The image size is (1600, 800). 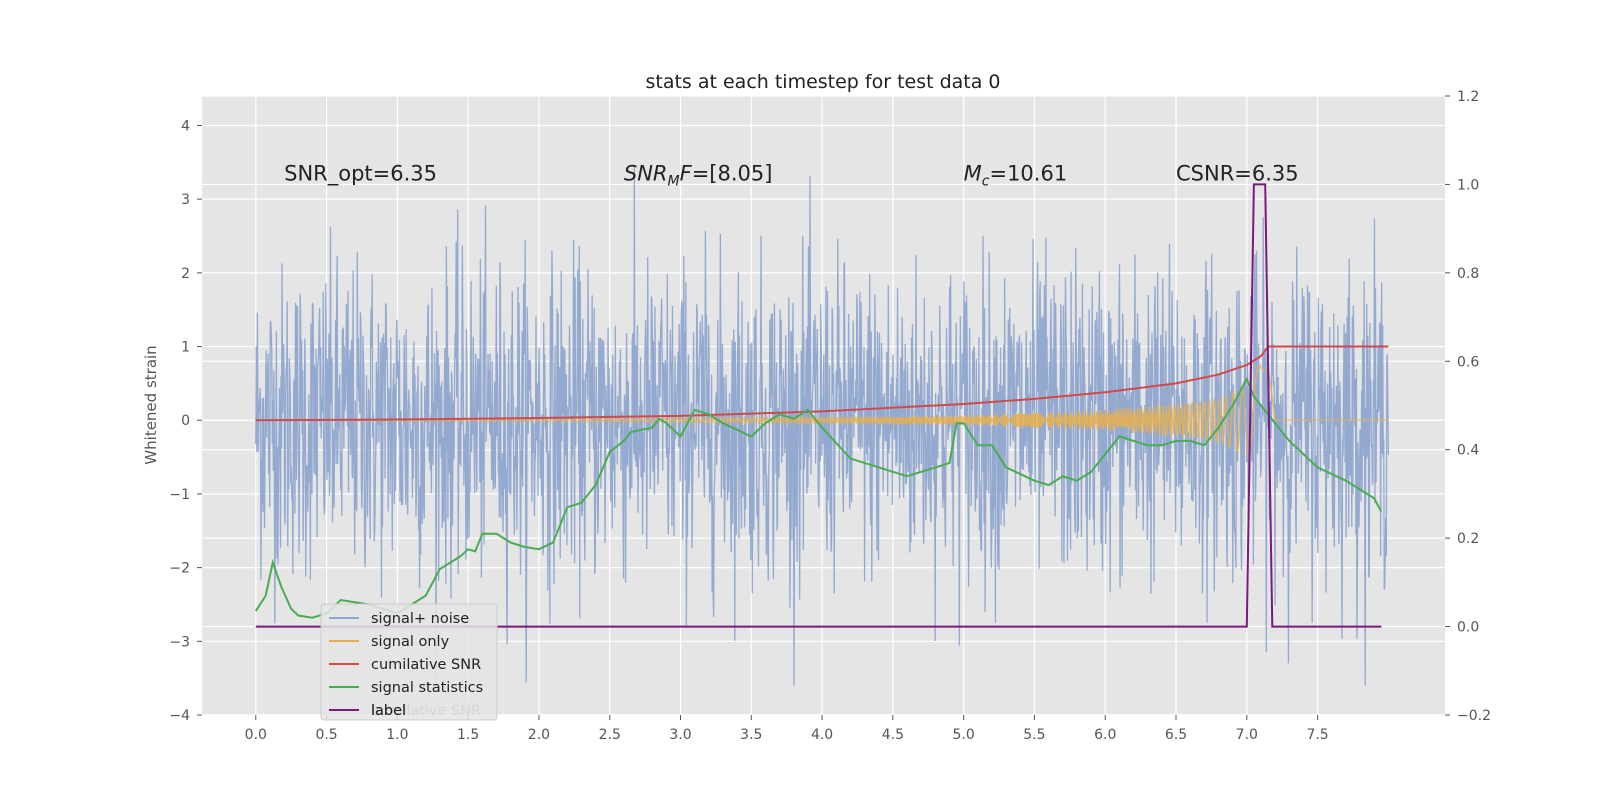 What do you see at coordinates (1468, 97) in the screenshot?
I see `y-right-tick-label: 1.2` at bounding box center [1468, 97].